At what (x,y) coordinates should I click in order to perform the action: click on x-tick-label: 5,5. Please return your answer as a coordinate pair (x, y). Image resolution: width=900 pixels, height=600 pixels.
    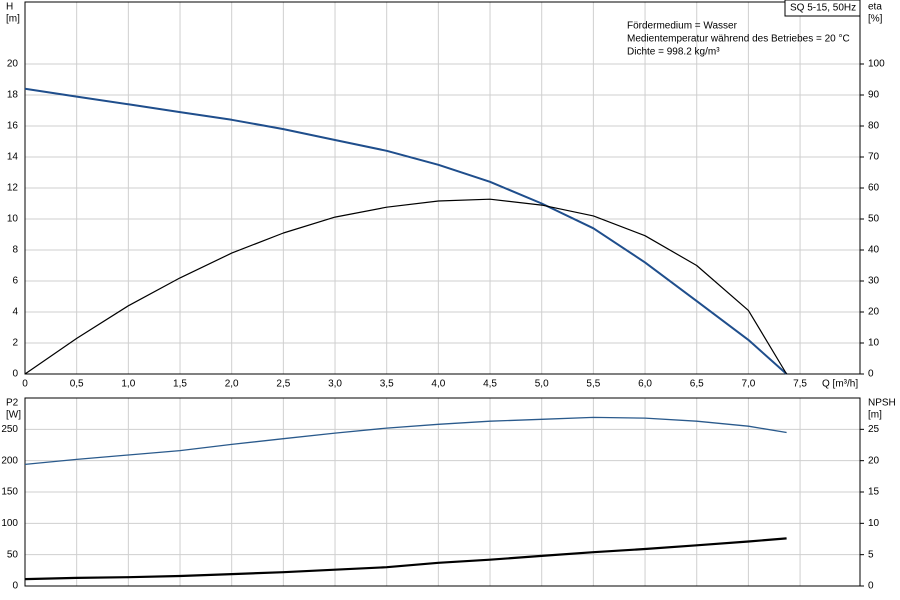
    Looking at the image, I should click on (593, 384).